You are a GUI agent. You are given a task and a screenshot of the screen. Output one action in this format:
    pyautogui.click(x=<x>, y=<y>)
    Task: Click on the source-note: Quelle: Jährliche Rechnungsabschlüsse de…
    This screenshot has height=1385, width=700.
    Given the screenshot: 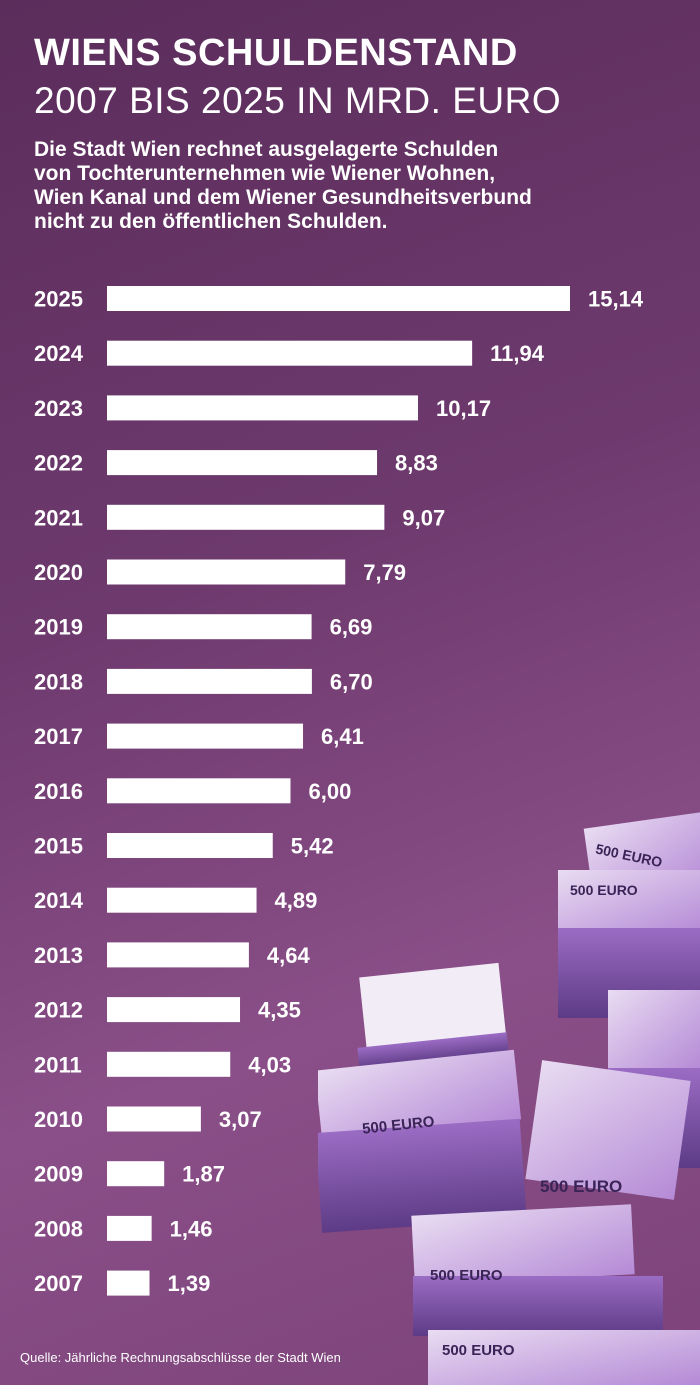 What is the action you would take?
    pyautogui.click(x=180, y=1357)
    